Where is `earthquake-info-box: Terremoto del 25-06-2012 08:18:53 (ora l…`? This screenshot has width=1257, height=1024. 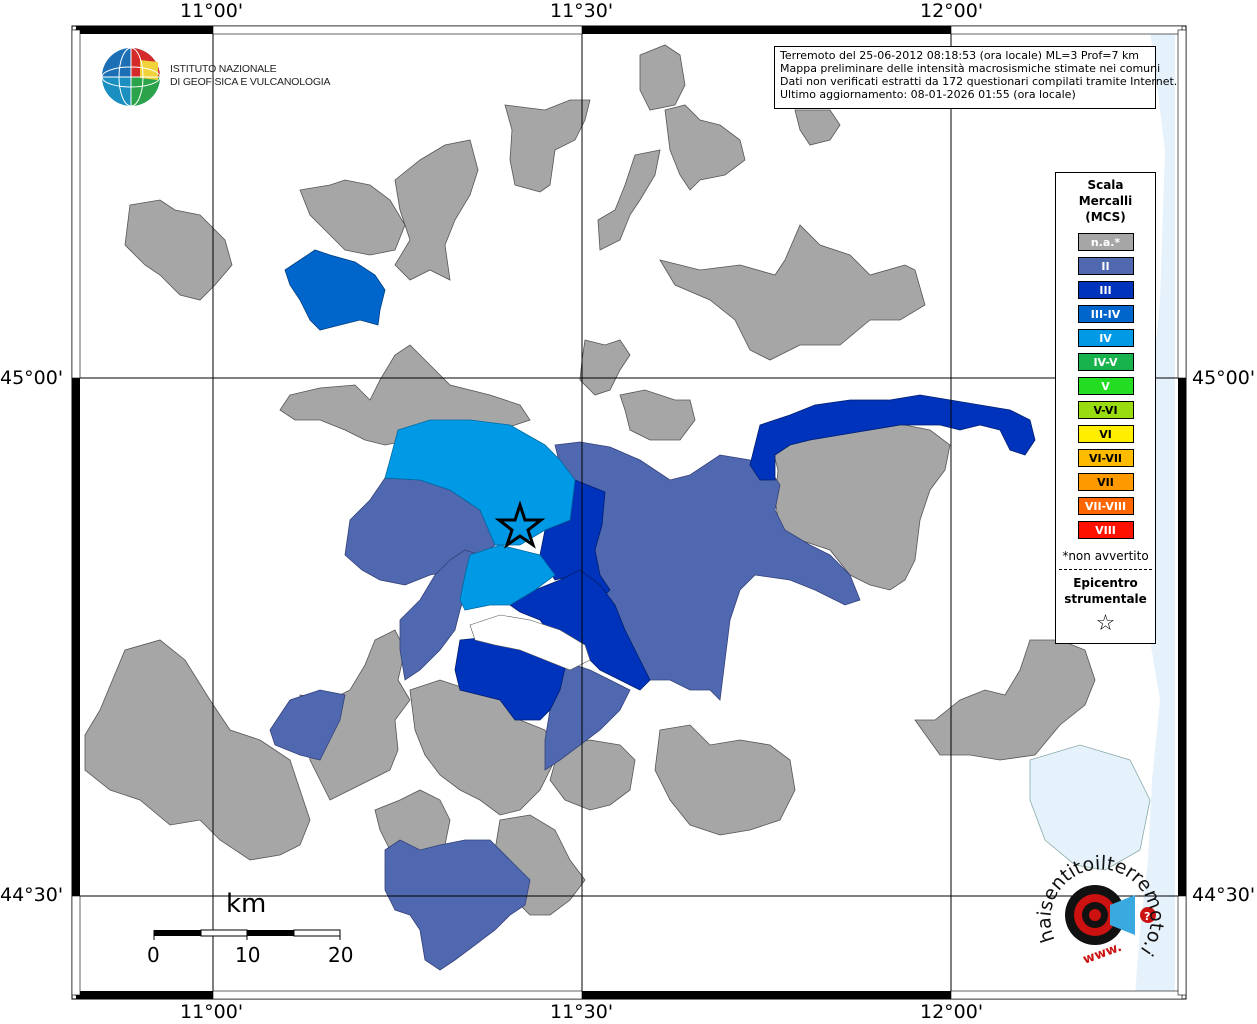 earthquake-info-box: Terremoto del 25-06-2012 08:18:53 (ora l… is located at coordinates (976, 77).